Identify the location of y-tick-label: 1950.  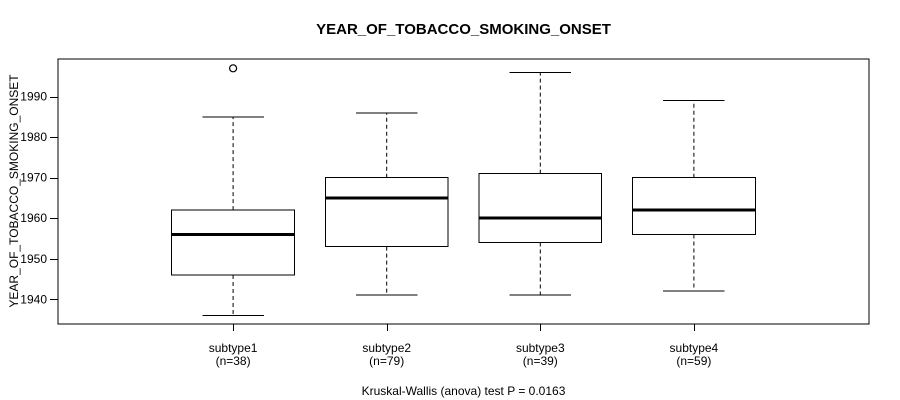
(33, 259).